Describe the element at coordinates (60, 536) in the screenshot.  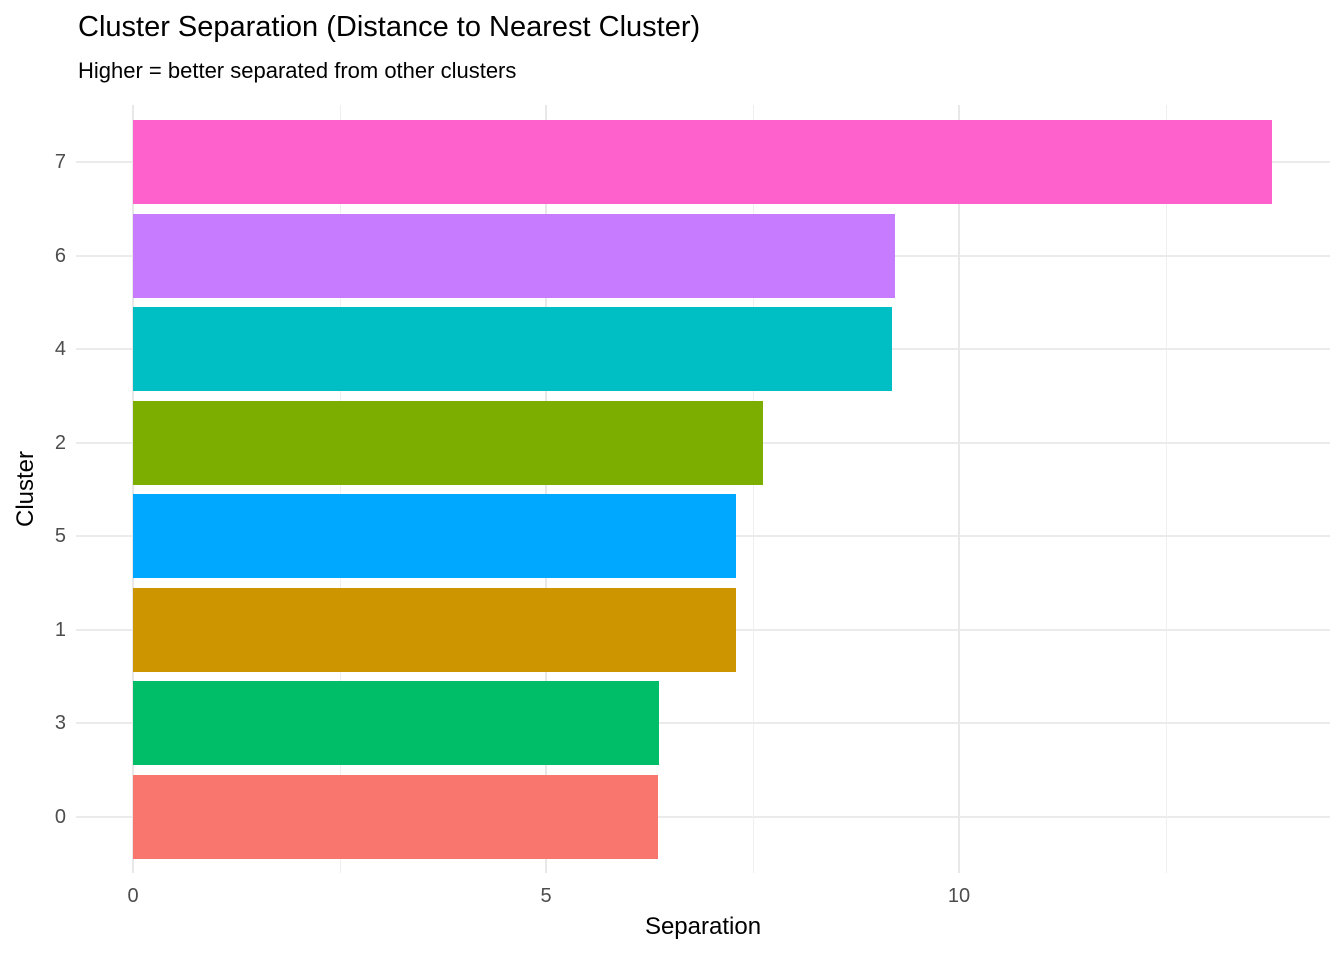
I see `y-tick-label: 5` at that location.